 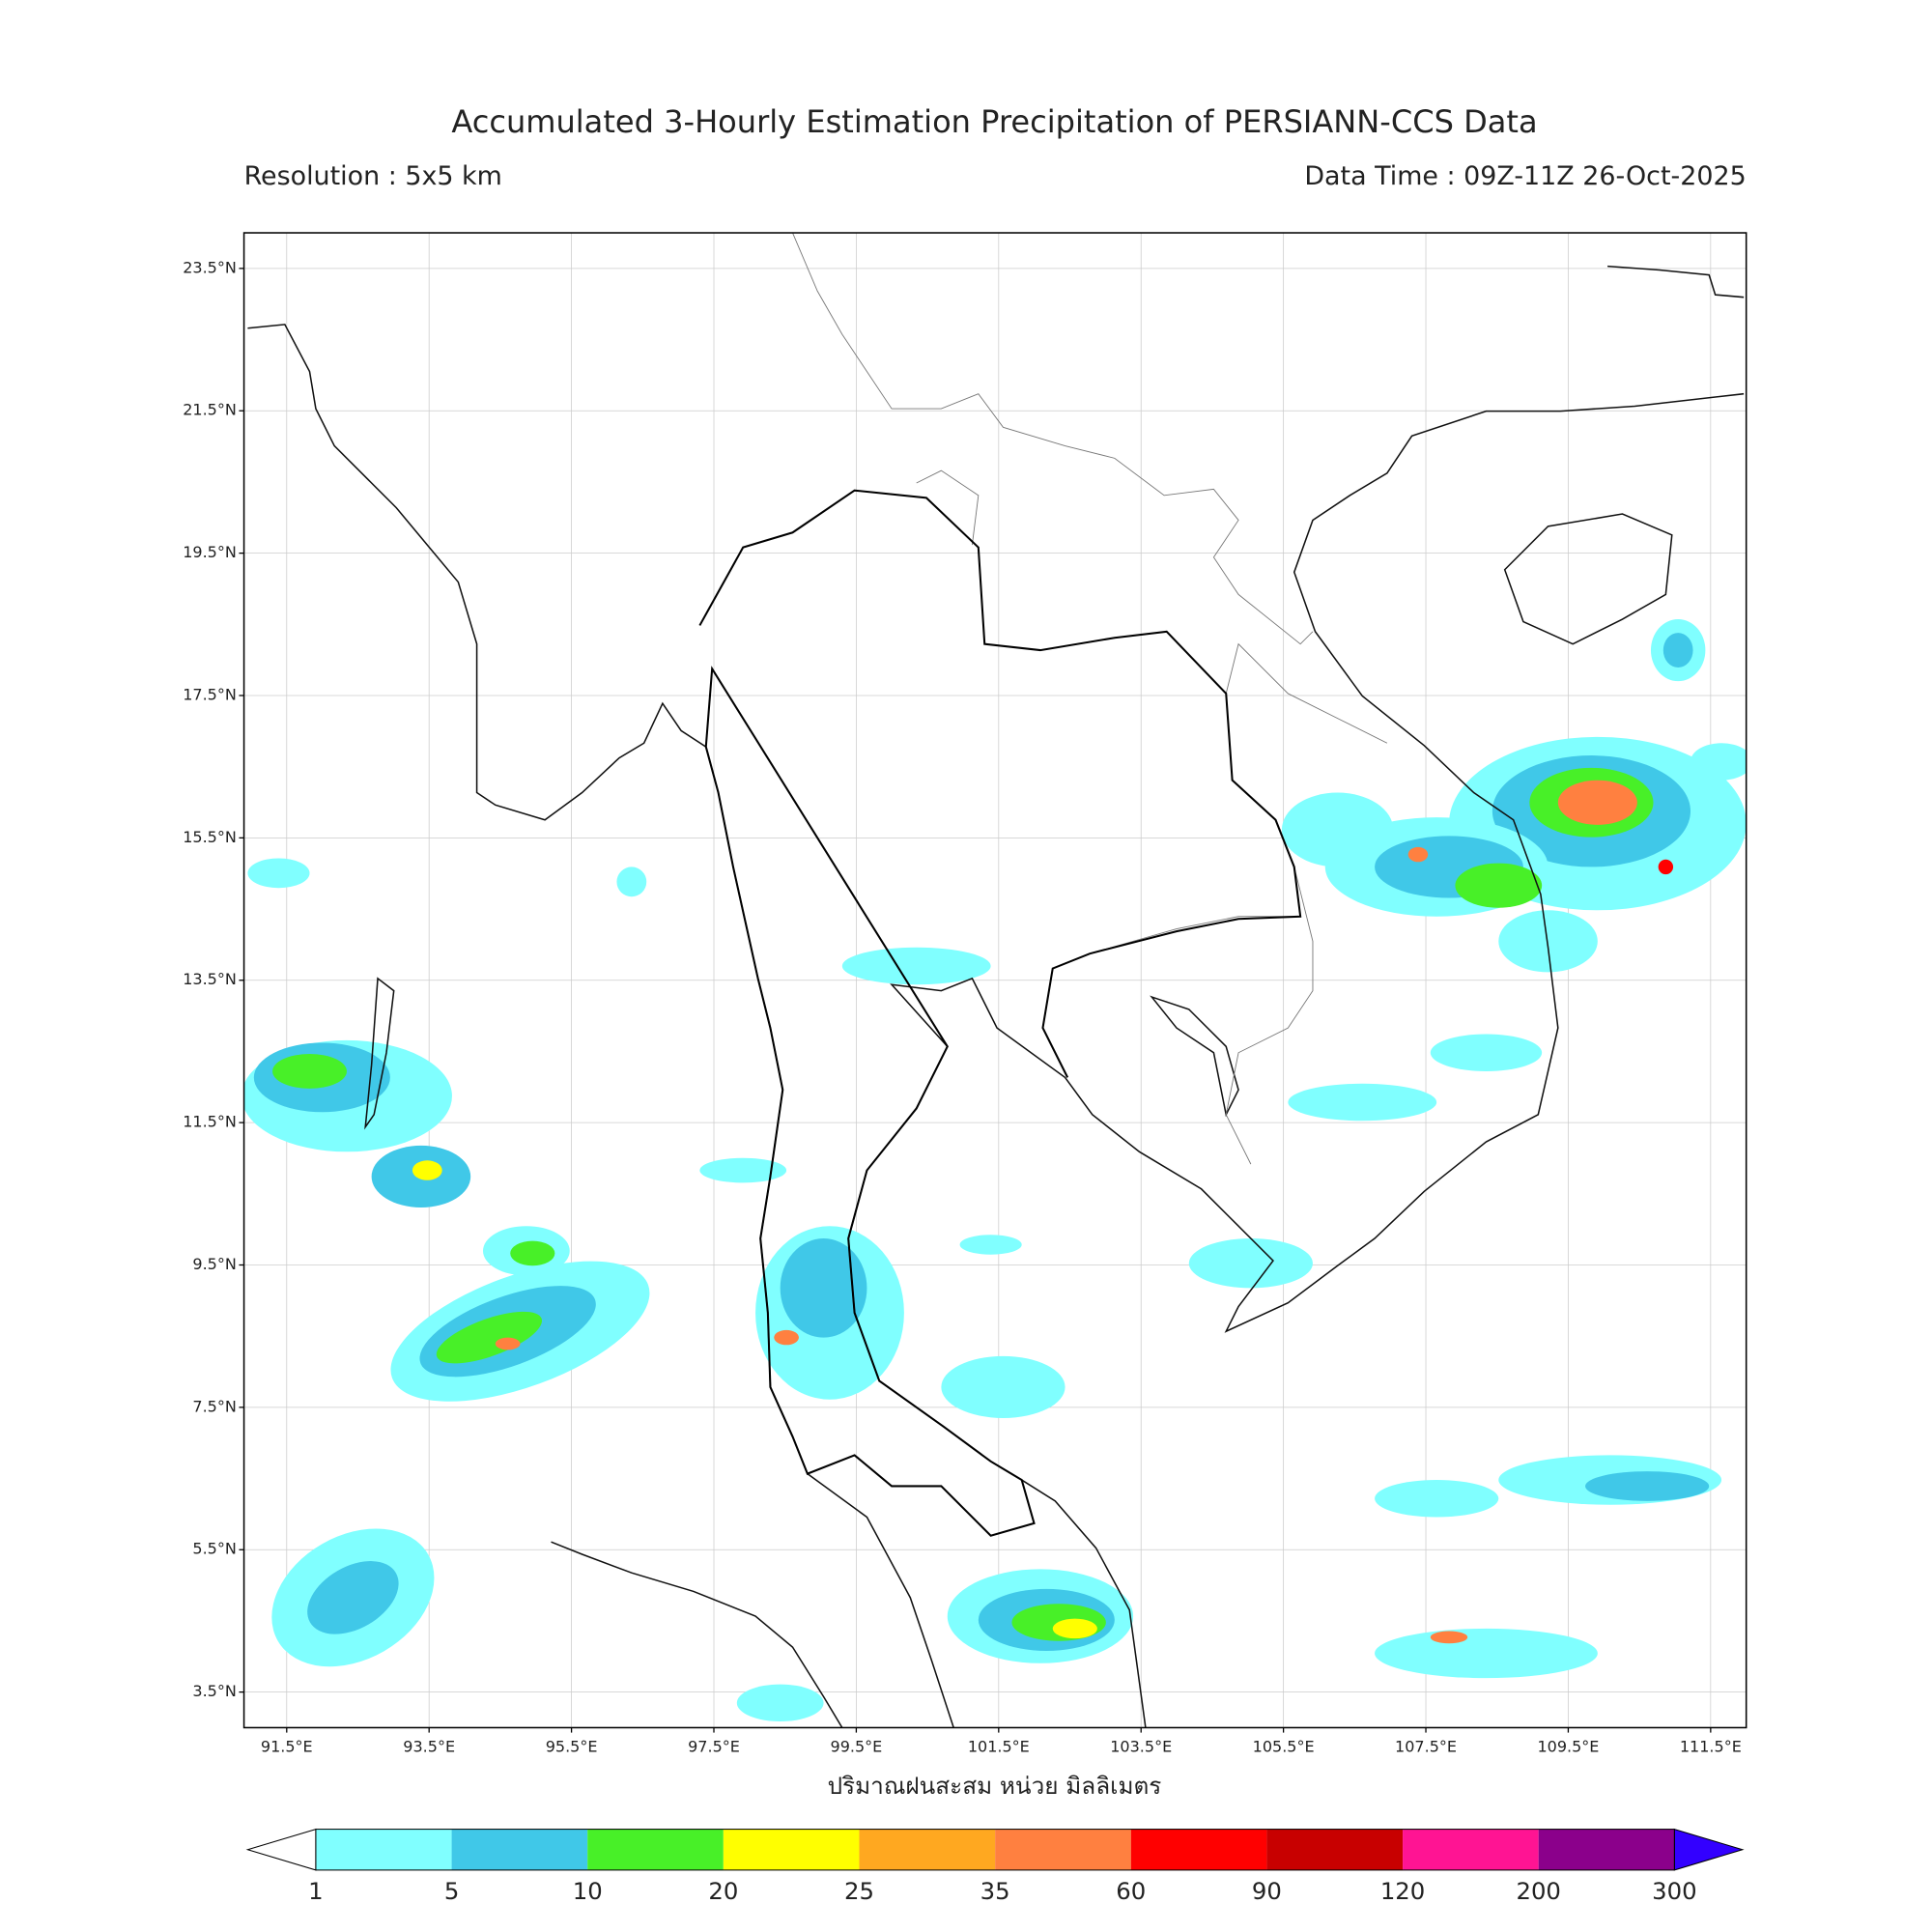 I want to click on country-border, so click(x=1090, y=699).